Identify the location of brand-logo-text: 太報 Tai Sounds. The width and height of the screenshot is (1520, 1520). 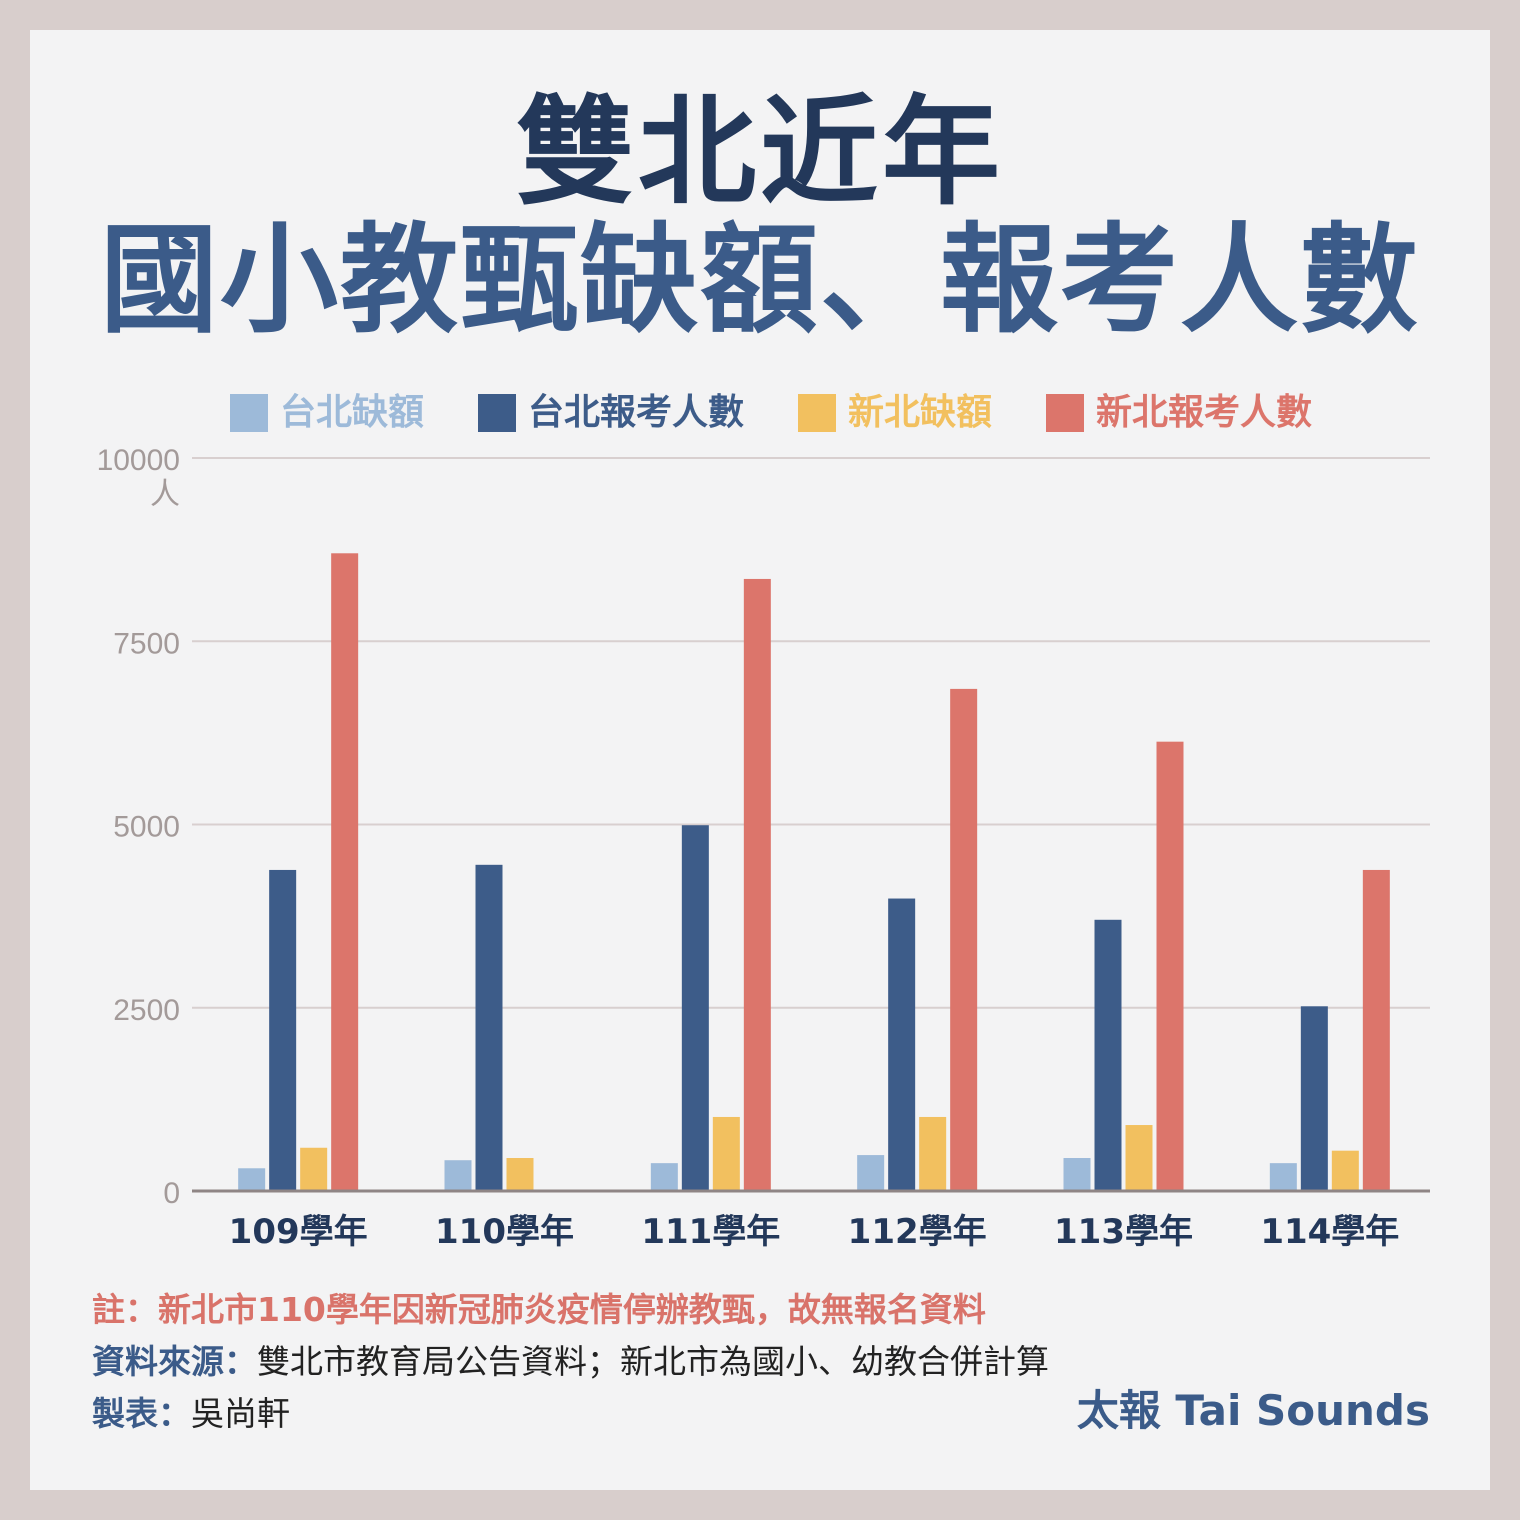
(1253, 1410).